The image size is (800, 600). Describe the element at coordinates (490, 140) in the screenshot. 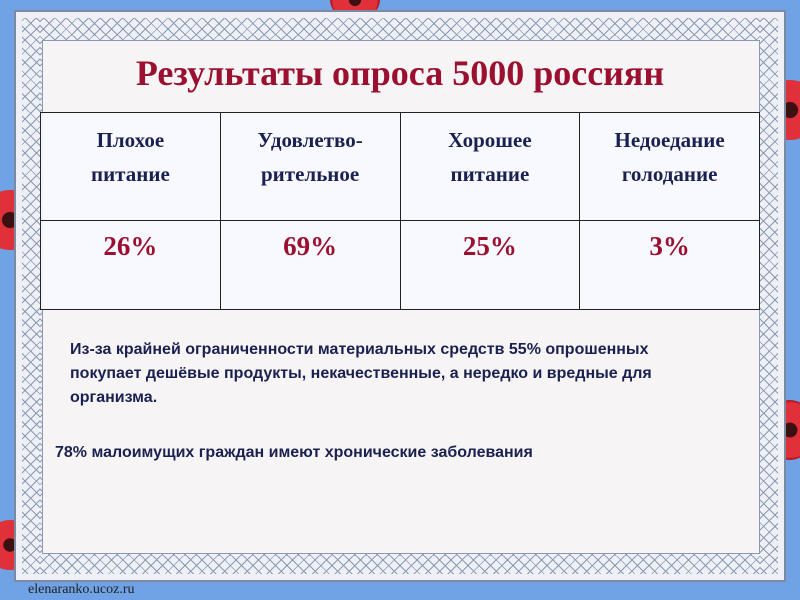

I see `header-line: Хорошее` at that location.